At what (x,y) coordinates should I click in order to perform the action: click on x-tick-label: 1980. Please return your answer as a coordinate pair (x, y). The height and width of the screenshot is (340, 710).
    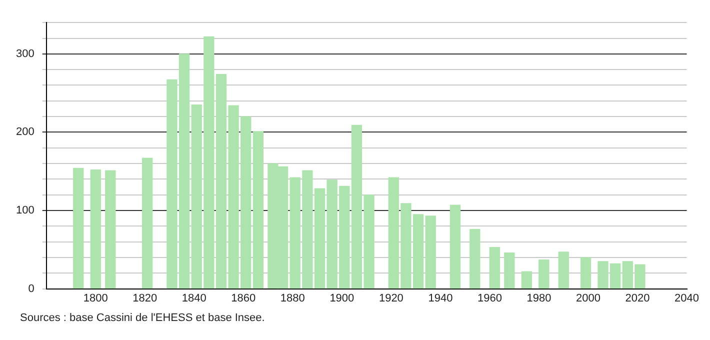
    Looking at the image, I should click on (539, 298).